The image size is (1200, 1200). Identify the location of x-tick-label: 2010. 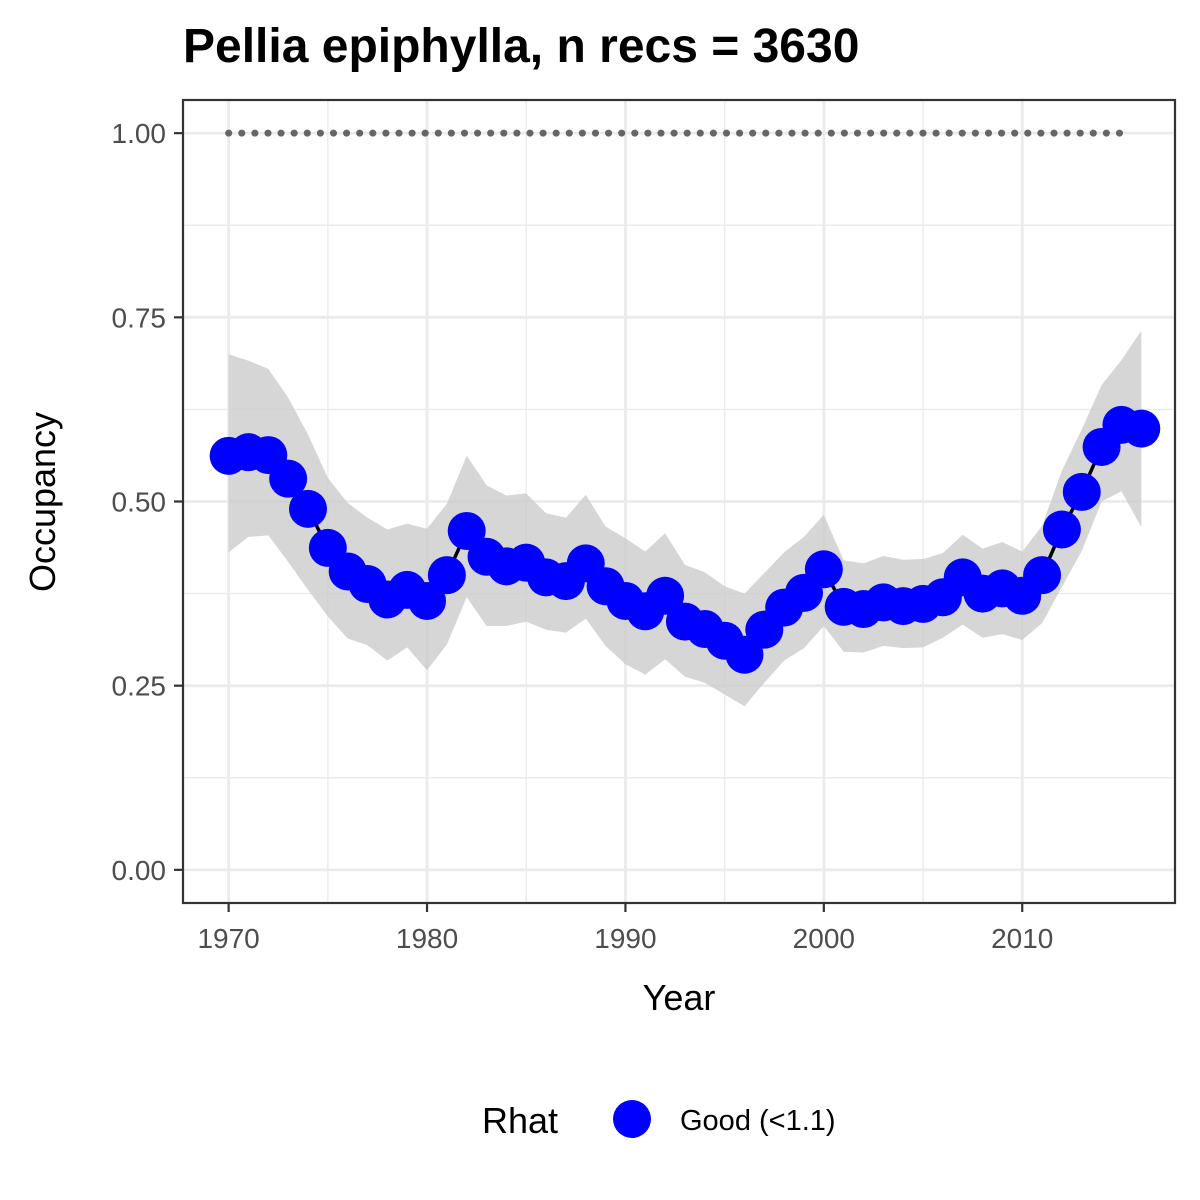
(1022, 938).